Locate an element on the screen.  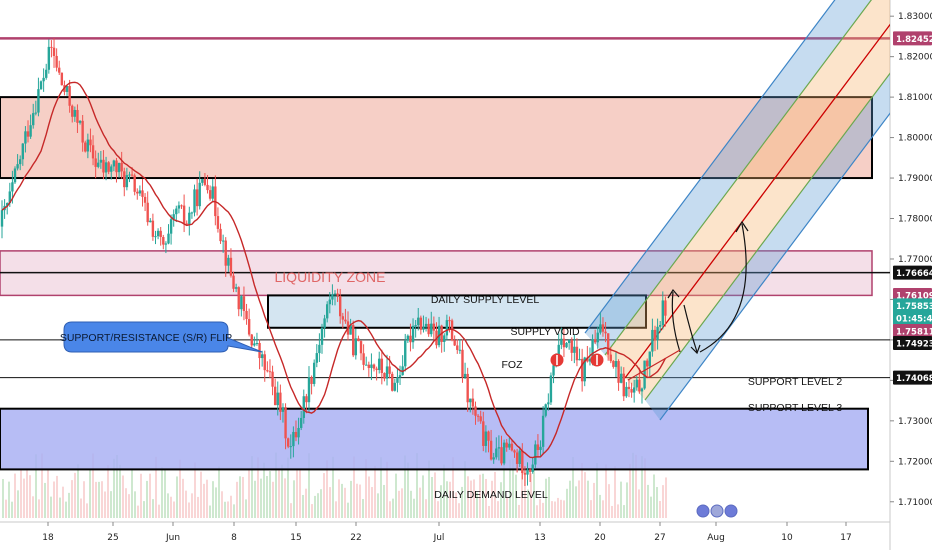
liquidity-zone-label: LIQUIDITY ZONE is located at coordinates (330, 277).